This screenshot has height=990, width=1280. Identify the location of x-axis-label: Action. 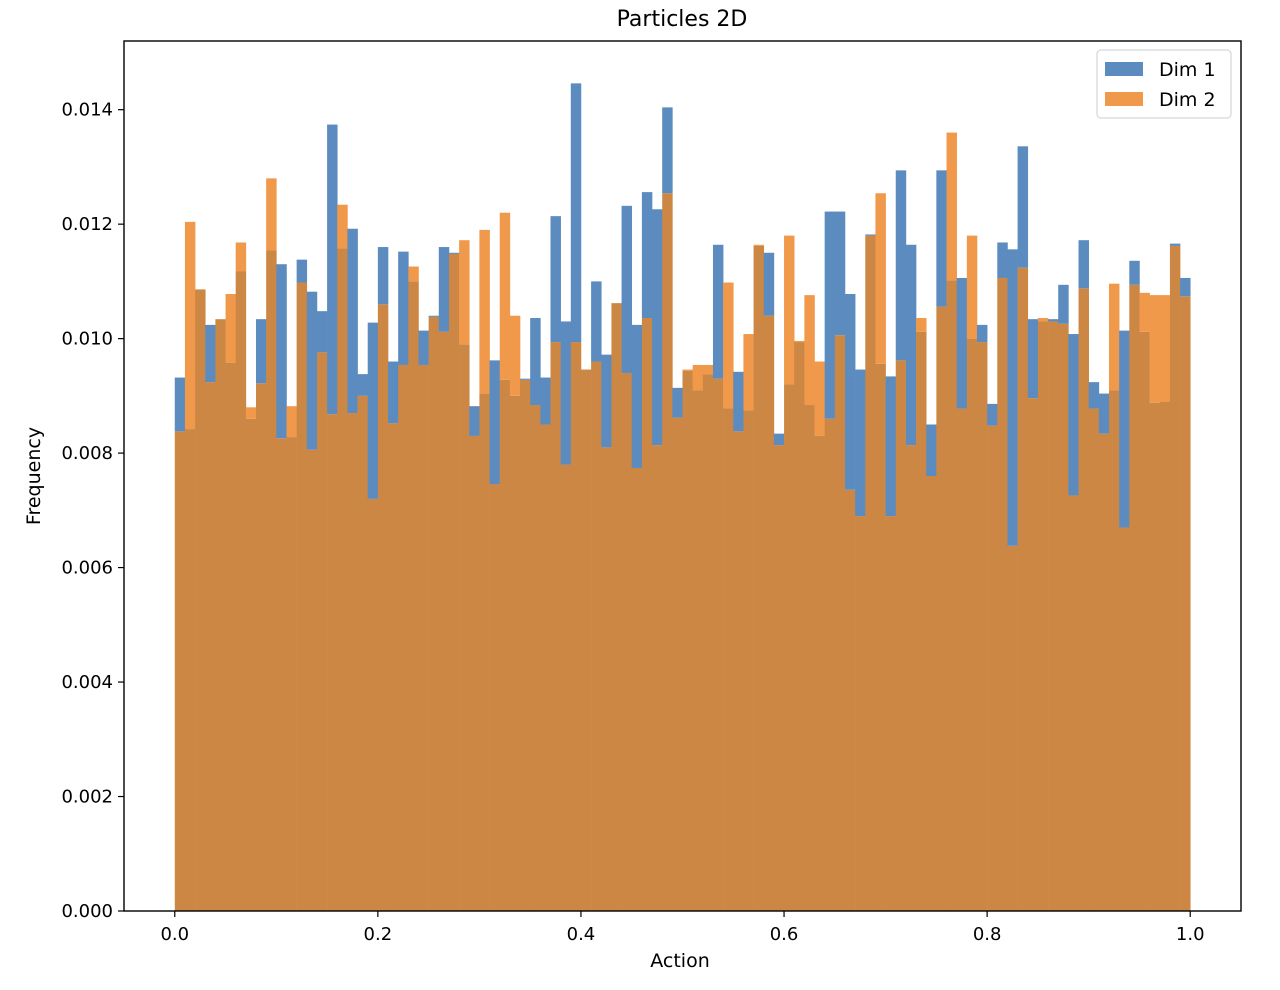
(680, 961).